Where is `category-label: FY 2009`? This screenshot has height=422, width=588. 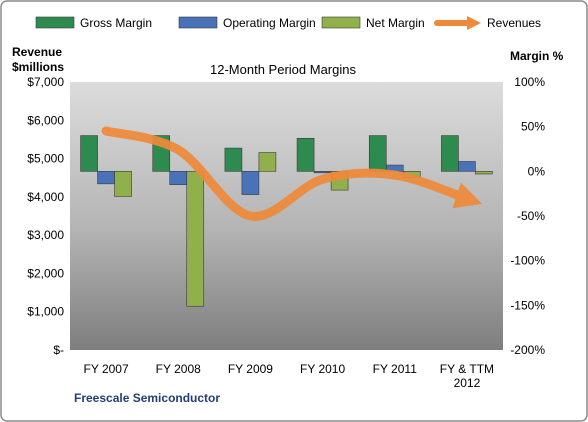
category-label: FY 2009 is located at coordinates (250, 369).